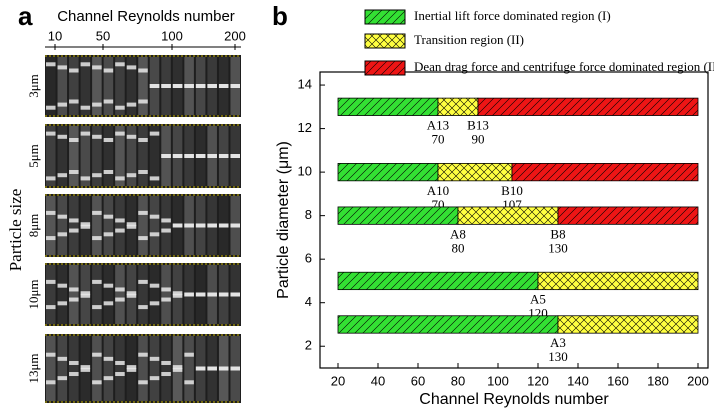 The width and height of the screenshot is (714, 413). What do you see at coordinates (698, 380) in the screenshot?
I see `x-tick-label: 200` at bounding box center [698, 380].